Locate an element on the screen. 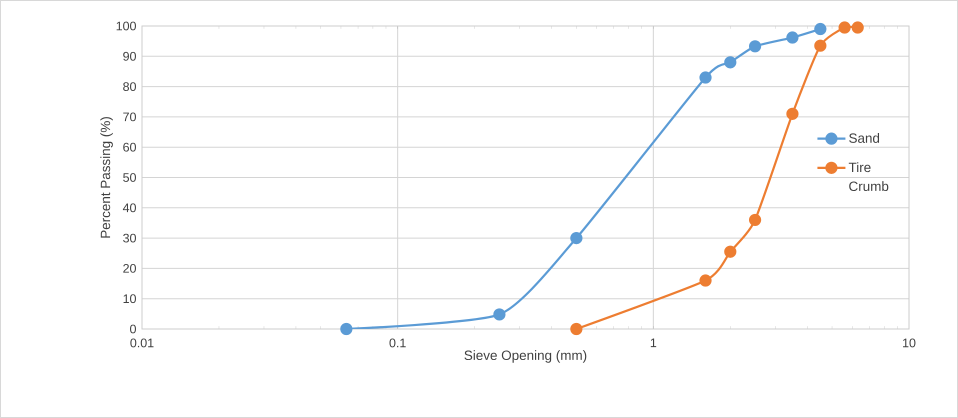 This screenshot has height=418, width=958. x-tick-label: 1 is located at coordinates (653, 343).